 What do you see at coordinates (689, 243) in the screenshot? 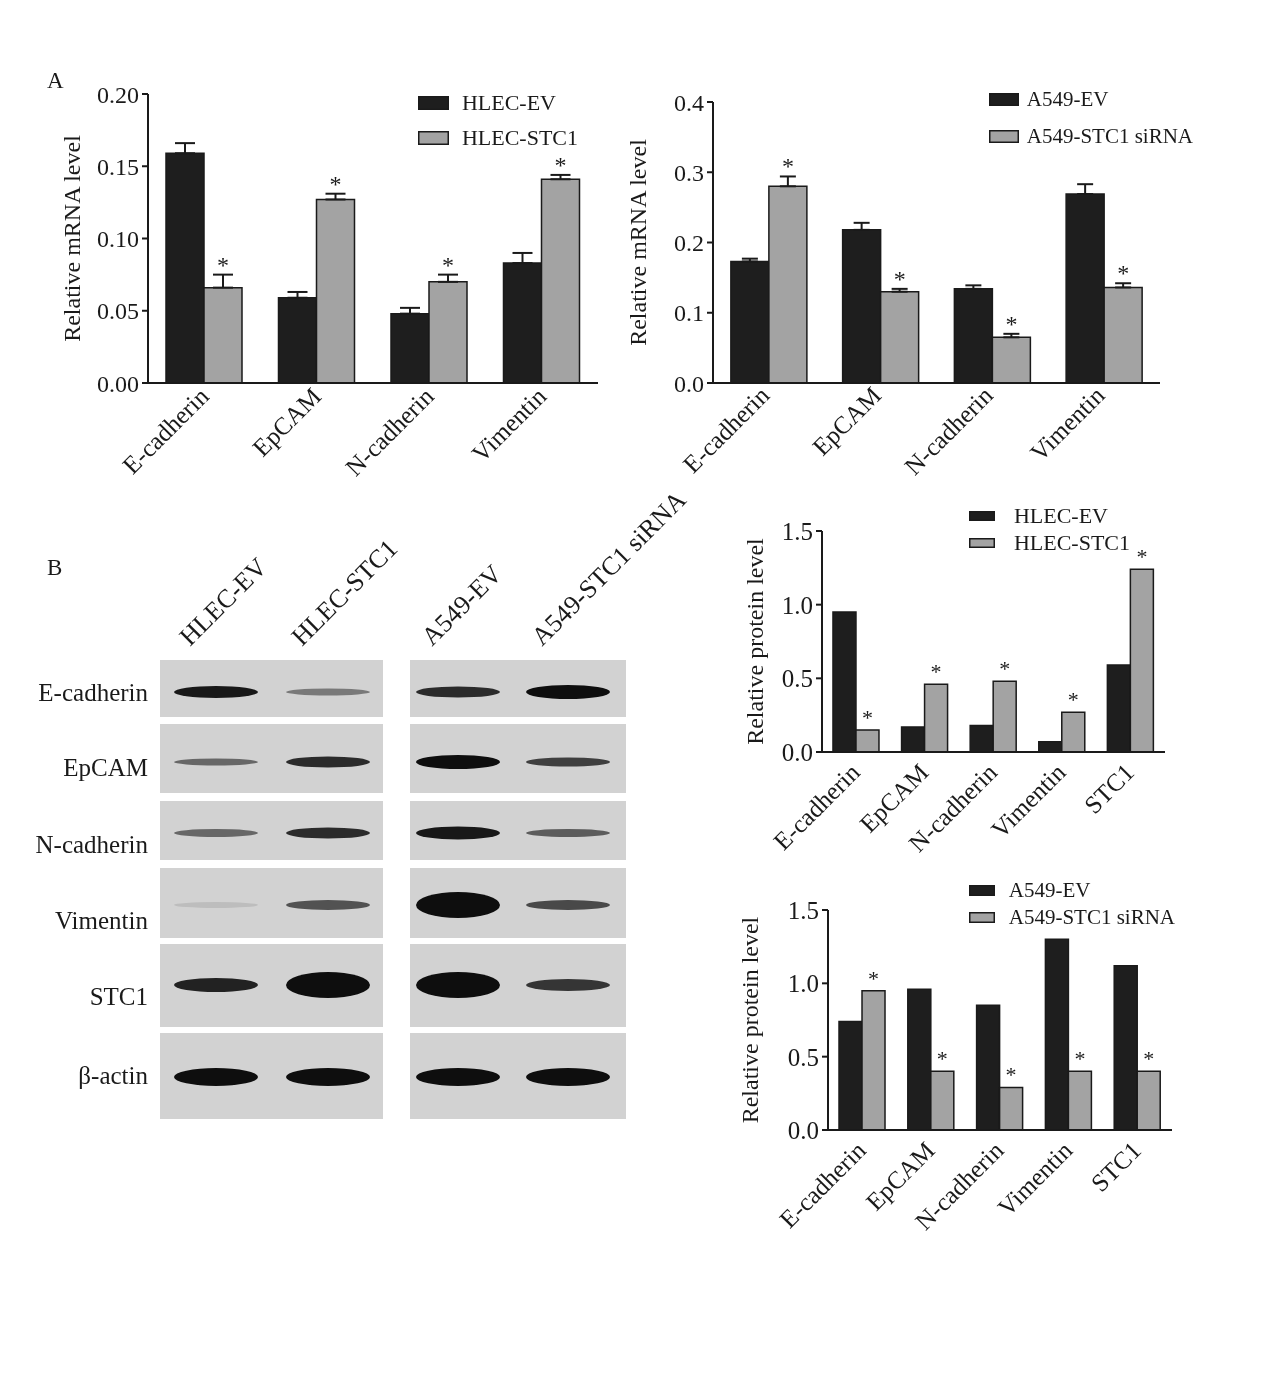
I see `y-tick-label: 0.2` at bounding box center [689, 243].